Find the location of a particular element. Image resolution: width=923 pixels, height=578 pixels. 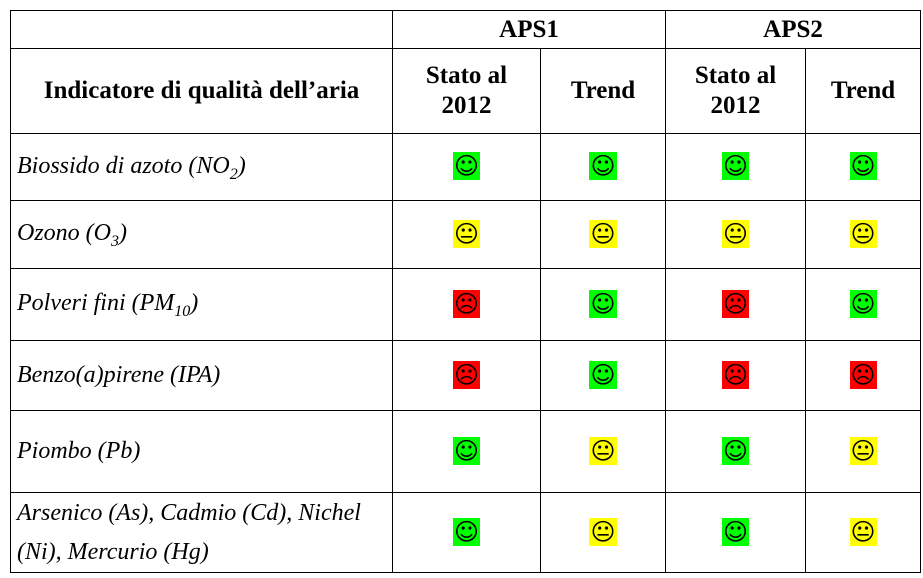

indicator-cell: Ozono (O3) is located at coordinates (201, 234).